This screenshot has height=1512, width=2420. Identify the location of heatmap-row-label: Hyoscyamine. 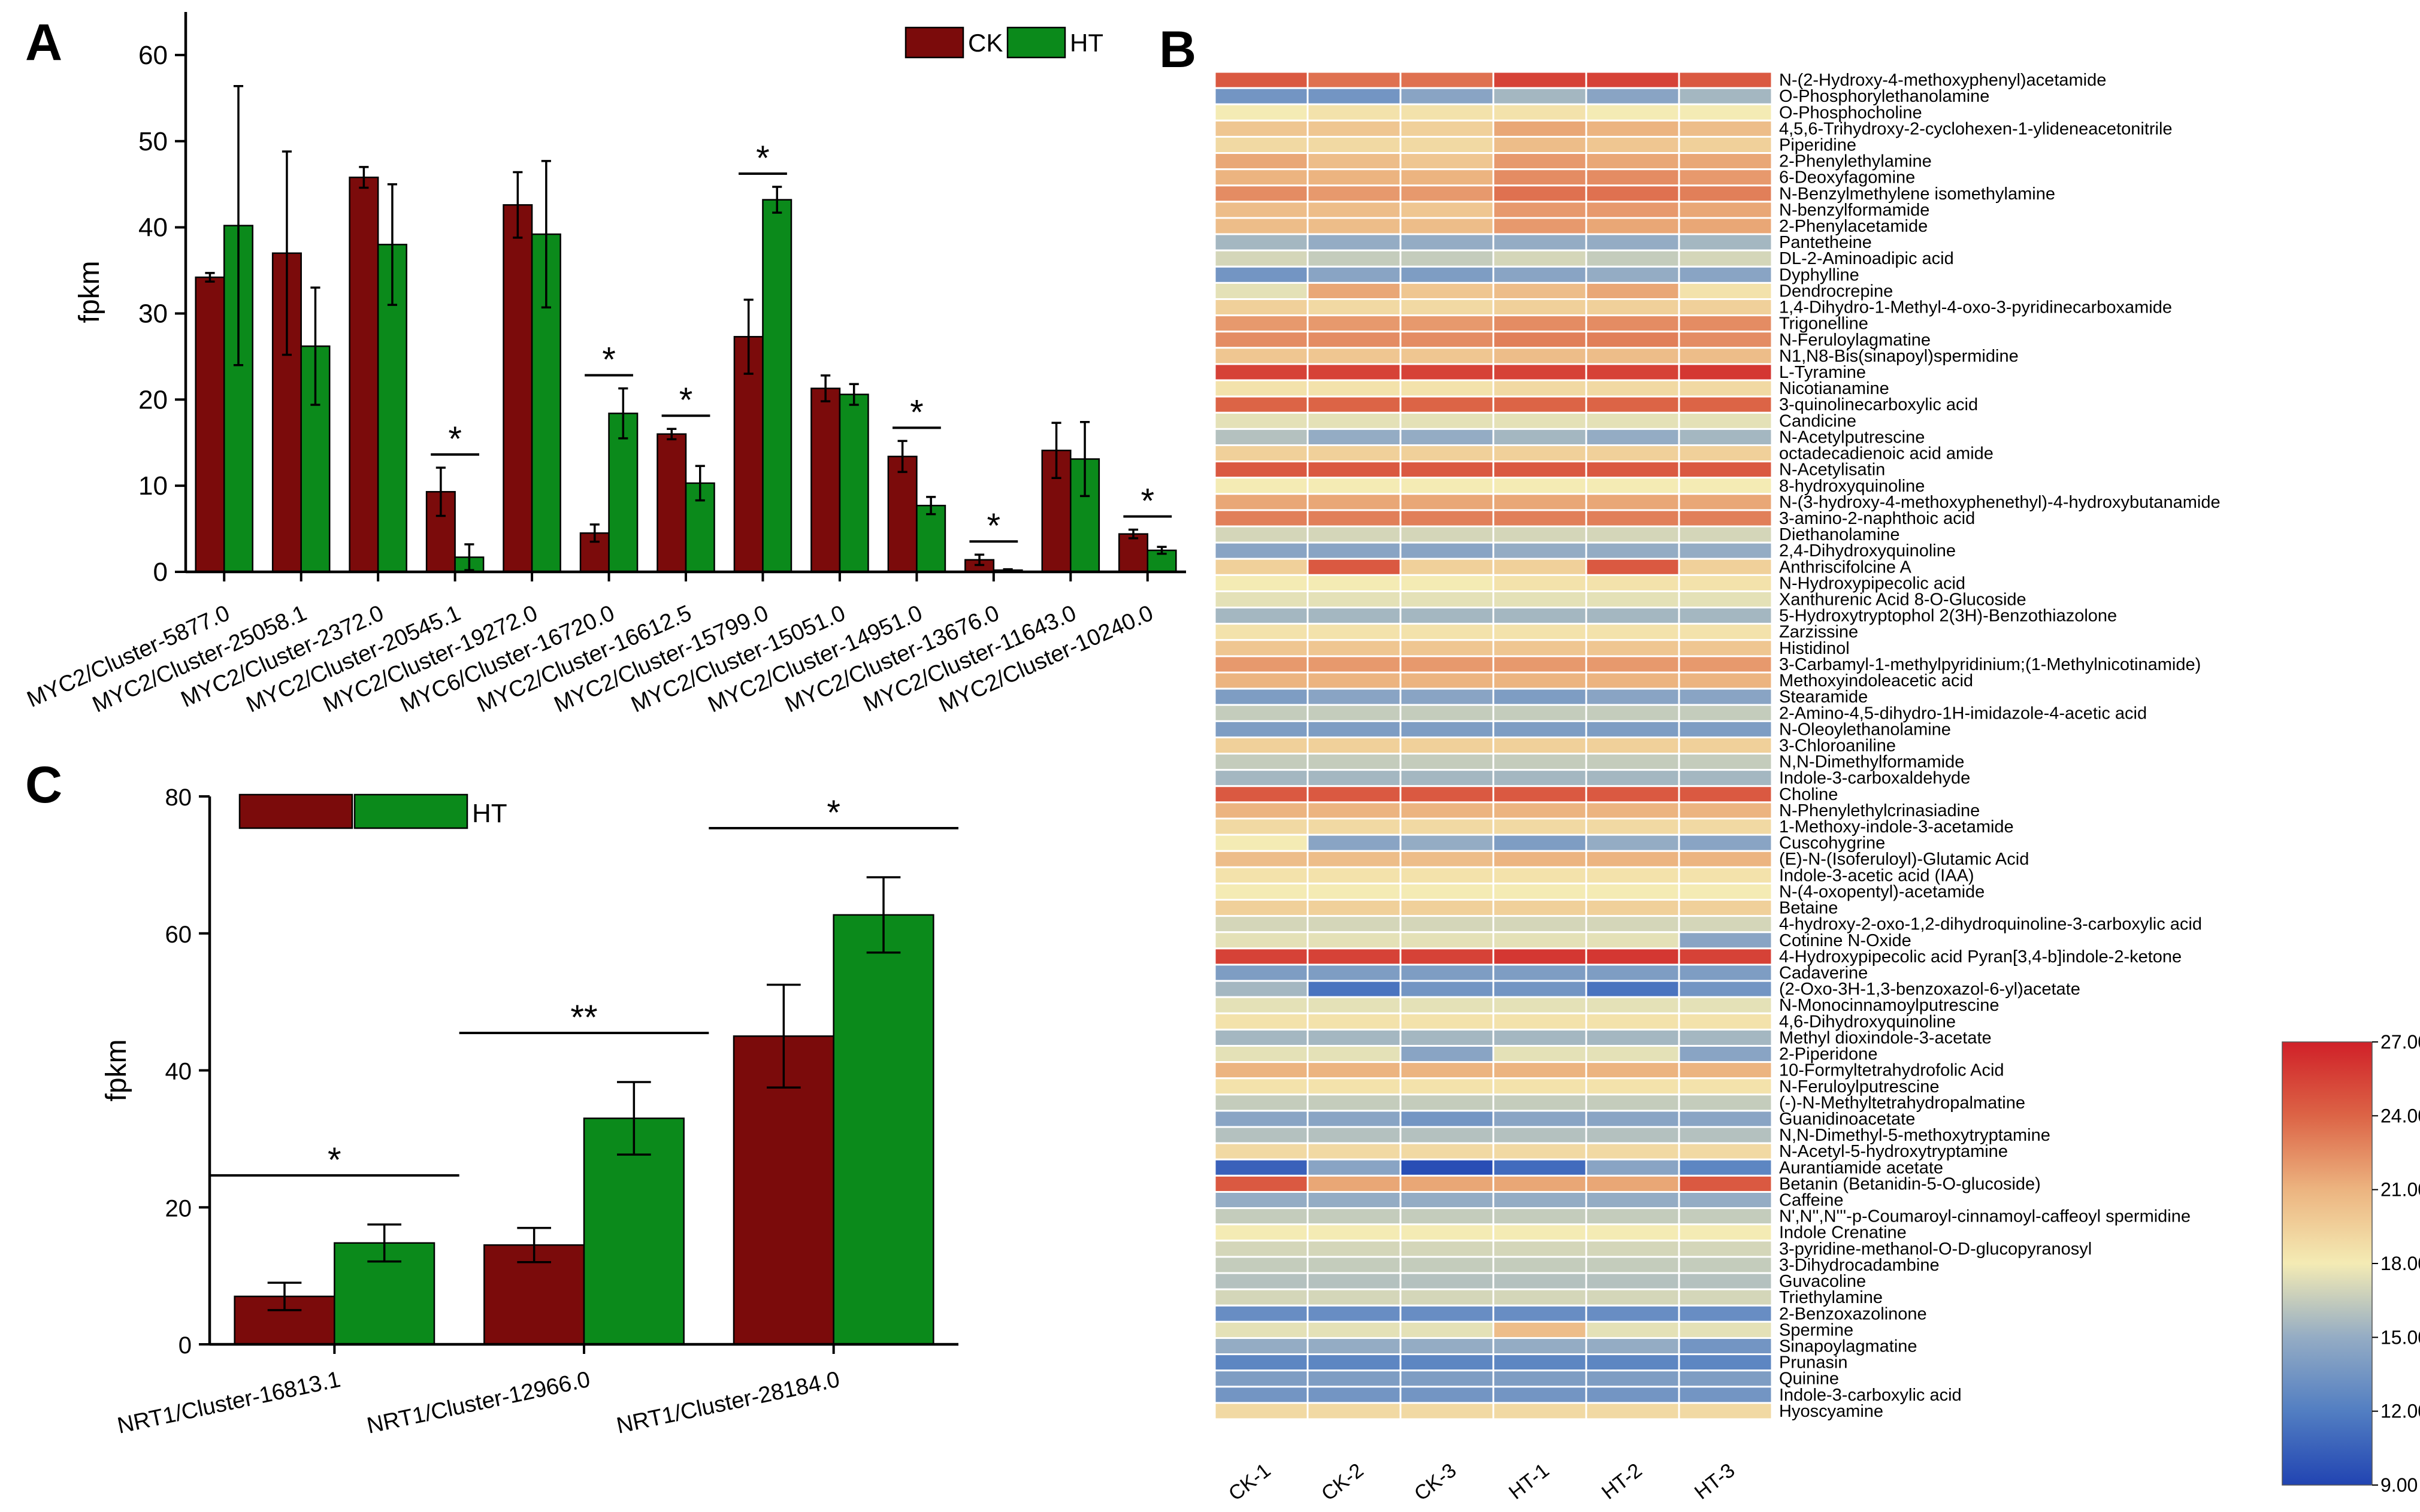
(1831, 1411).